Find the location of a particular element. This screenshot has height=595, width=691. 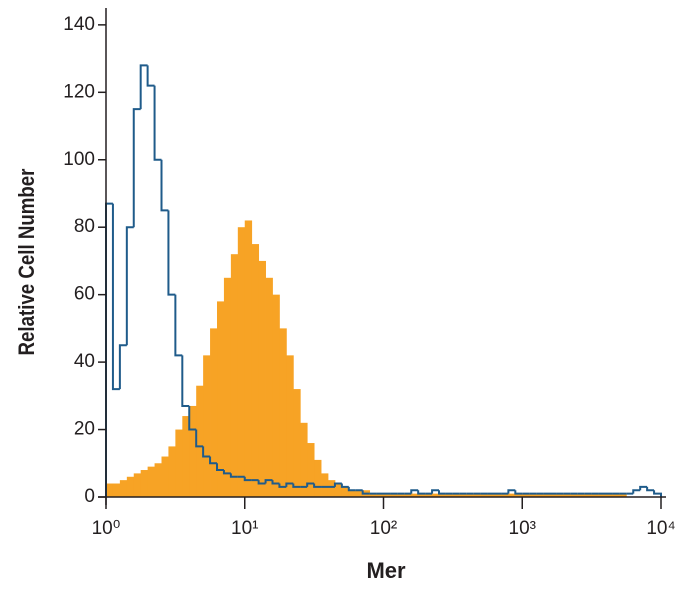

x-tick-label: 10³ is located at coordinates (522, 528).